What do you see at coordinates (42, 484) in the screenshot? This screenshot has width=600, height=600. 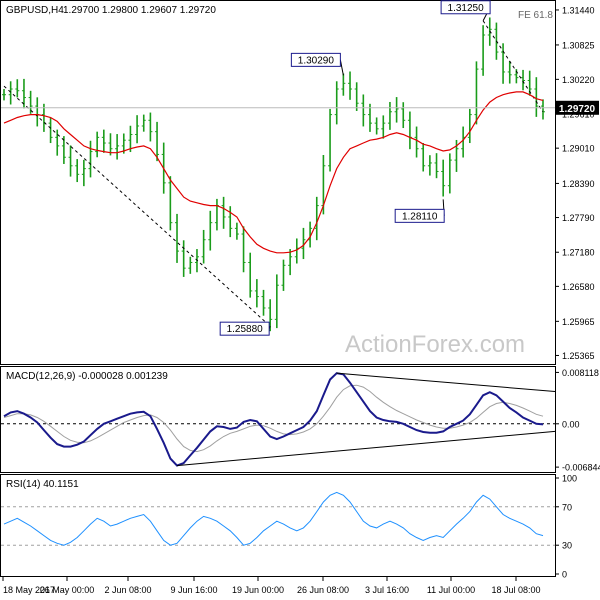 I see `rsi-label: RSI(14) 40.1151` at bounding box center [42, 484].